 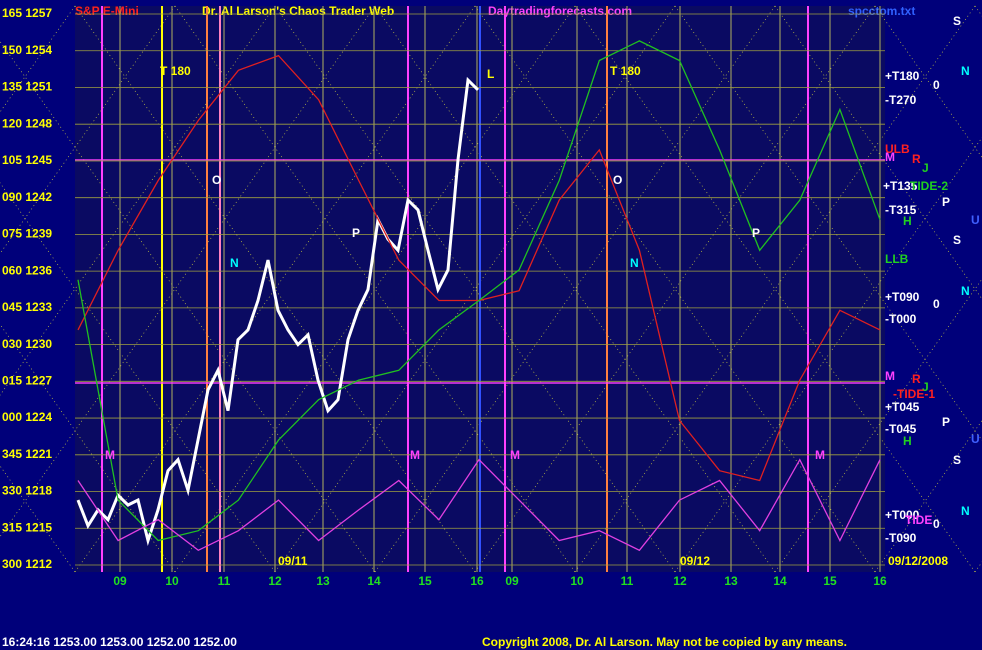 I want to click on right-label: TIDE, so click(x=918, y=520).